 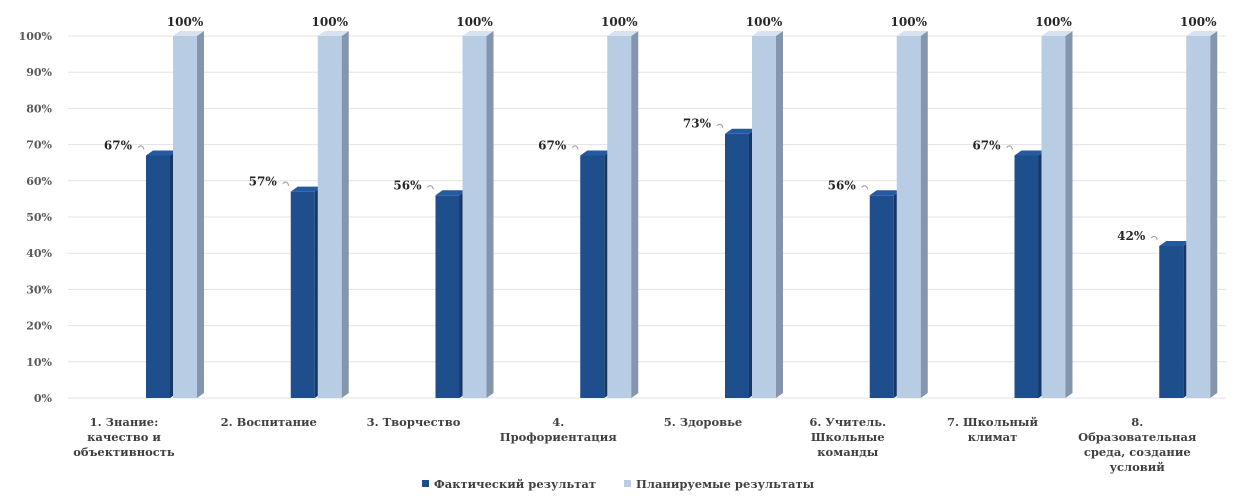 What do you see at coordinates (39, 217) in the screenshot?
I see `y-tick-label: 50%` at bounding box center [39, 217].